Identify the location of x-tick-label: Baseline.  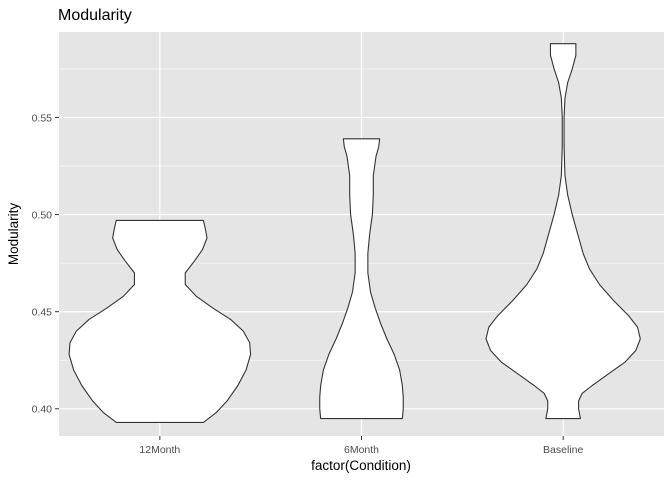
(563, 450).